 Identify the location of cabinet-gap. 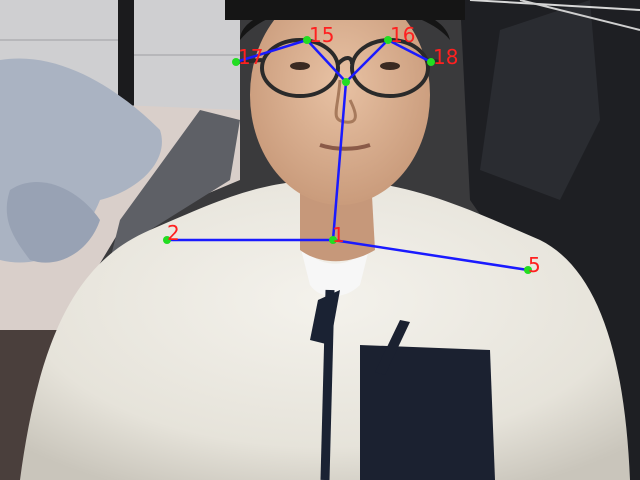
(126, 55).